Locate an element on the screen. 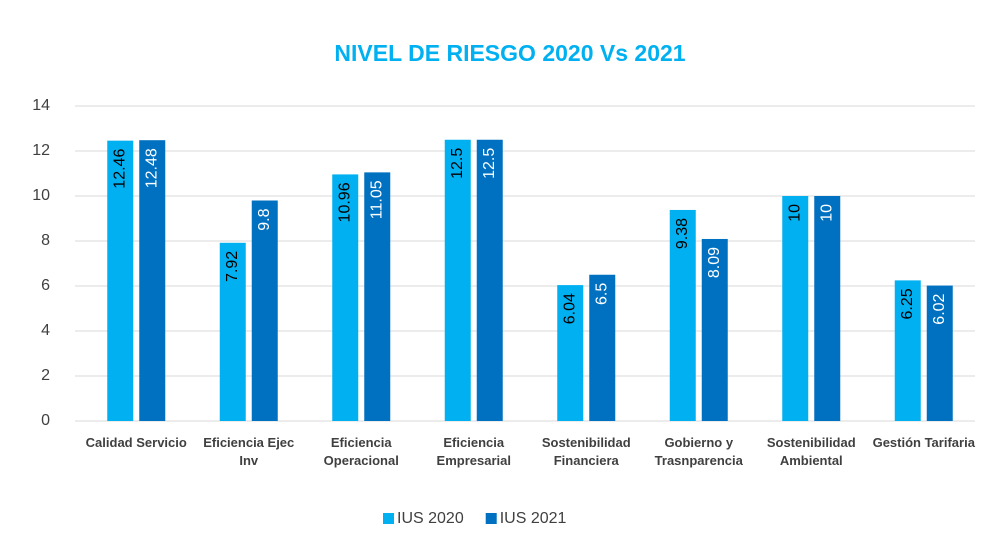 Image resolution: width=992 pixels, height=550 pixels. value-label: 12.46 is located at coordinates (119, 169).